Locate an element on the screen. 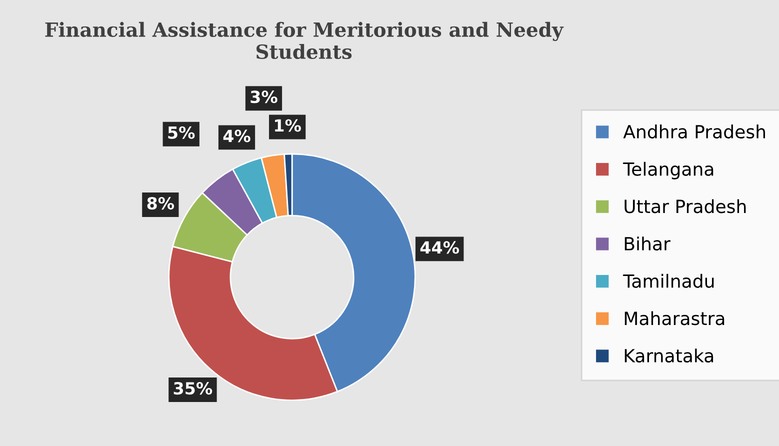  data-label: 44% is located at coordinates (440, 247).